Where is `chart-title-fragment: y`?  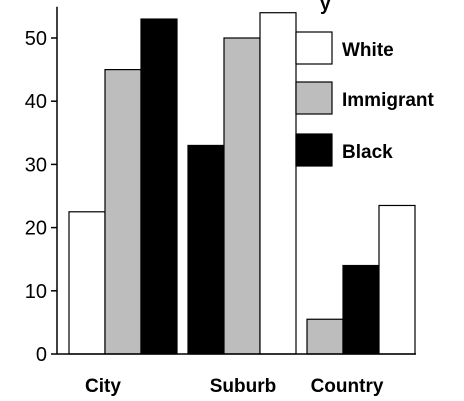 chart-title-fragment: y is located at coordinates (325, 7).